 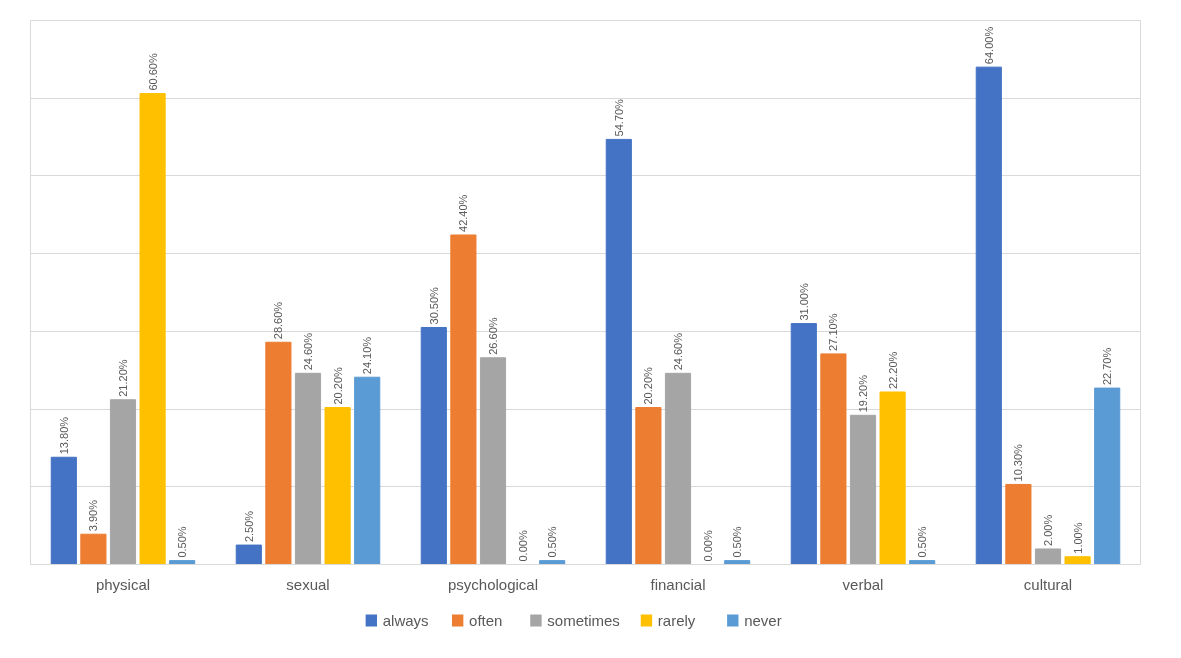 I want to click on data-label: 28.60%, so click(x=278, y=320).